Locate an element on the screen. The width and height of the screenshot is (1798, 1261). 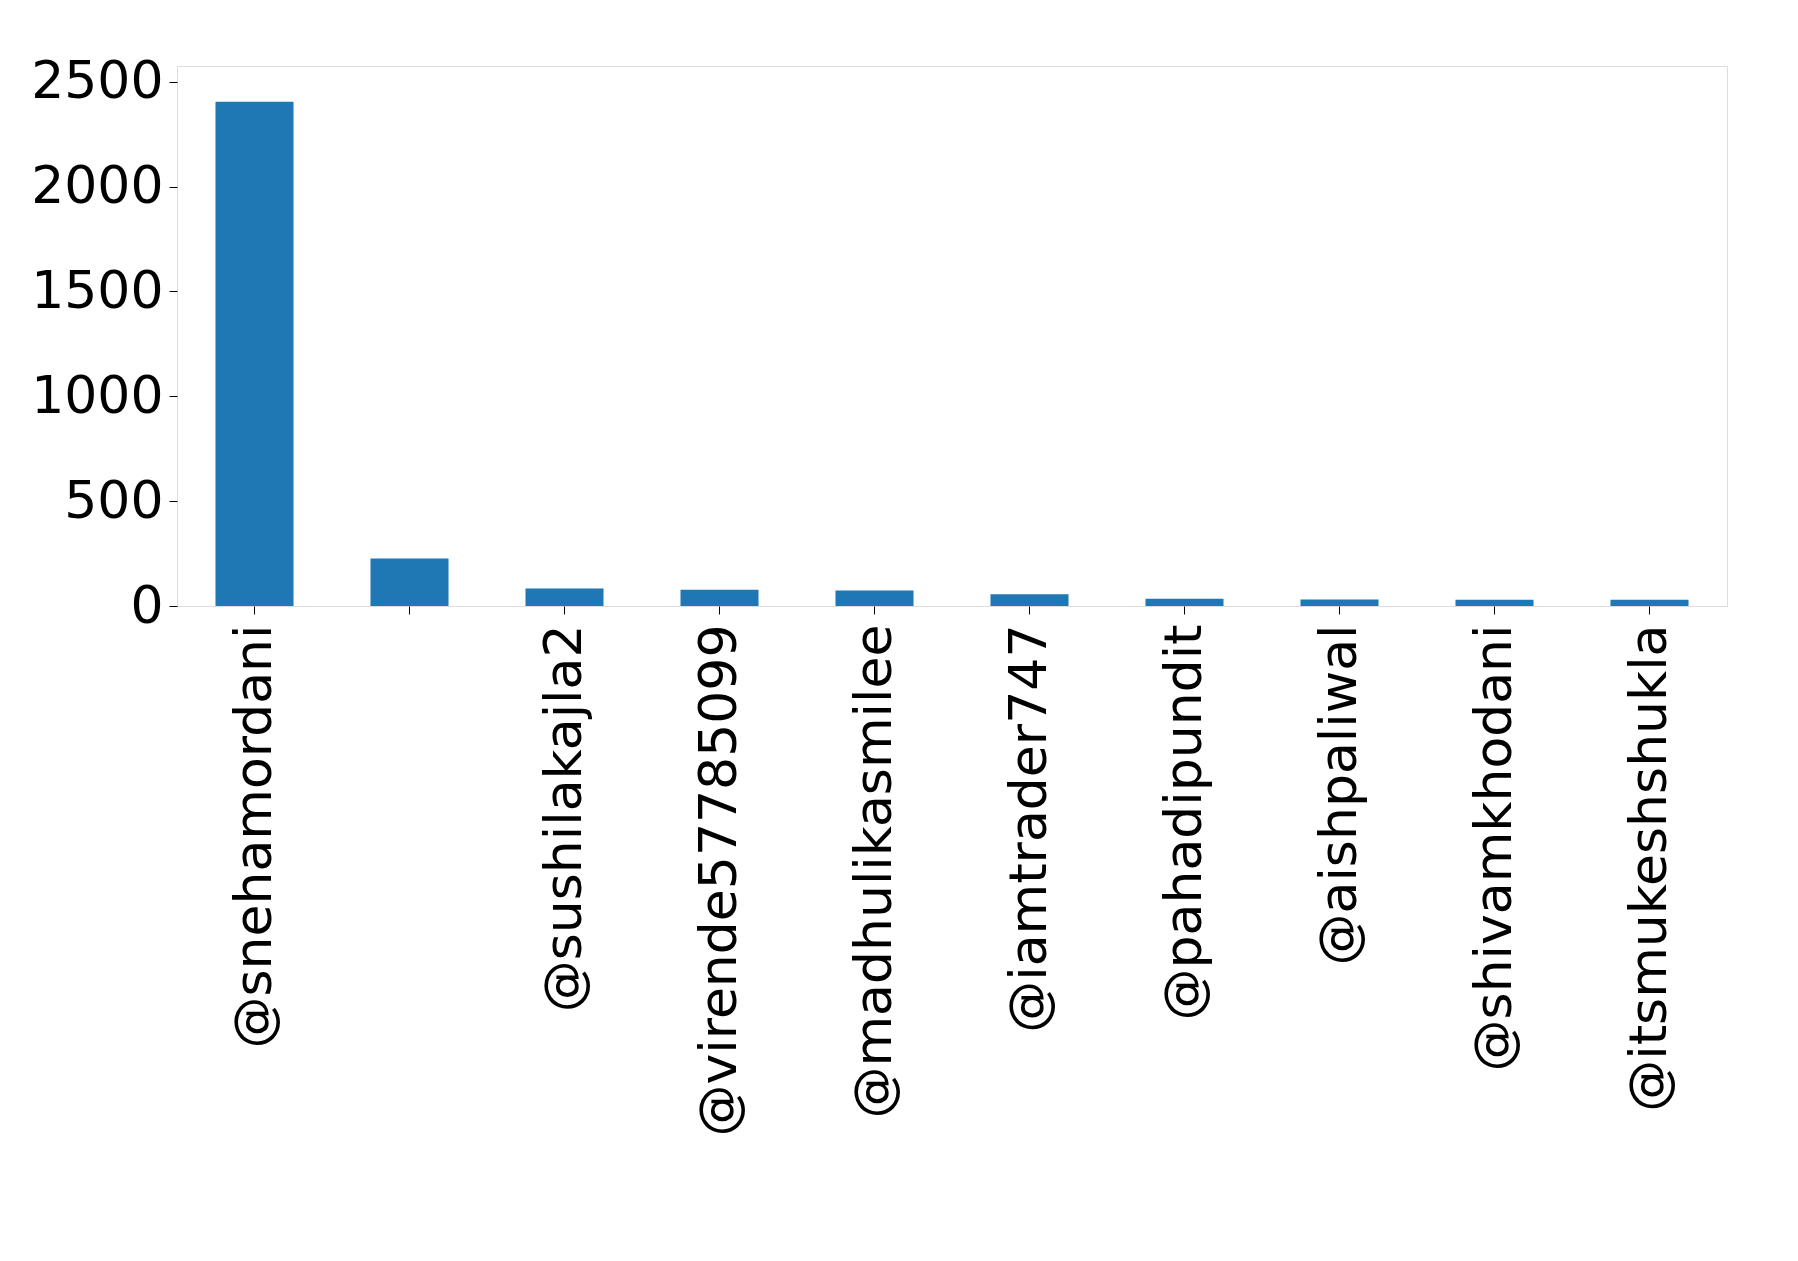
x-tick-label: @shivamkhodani is located at coordinates (1492, 848).